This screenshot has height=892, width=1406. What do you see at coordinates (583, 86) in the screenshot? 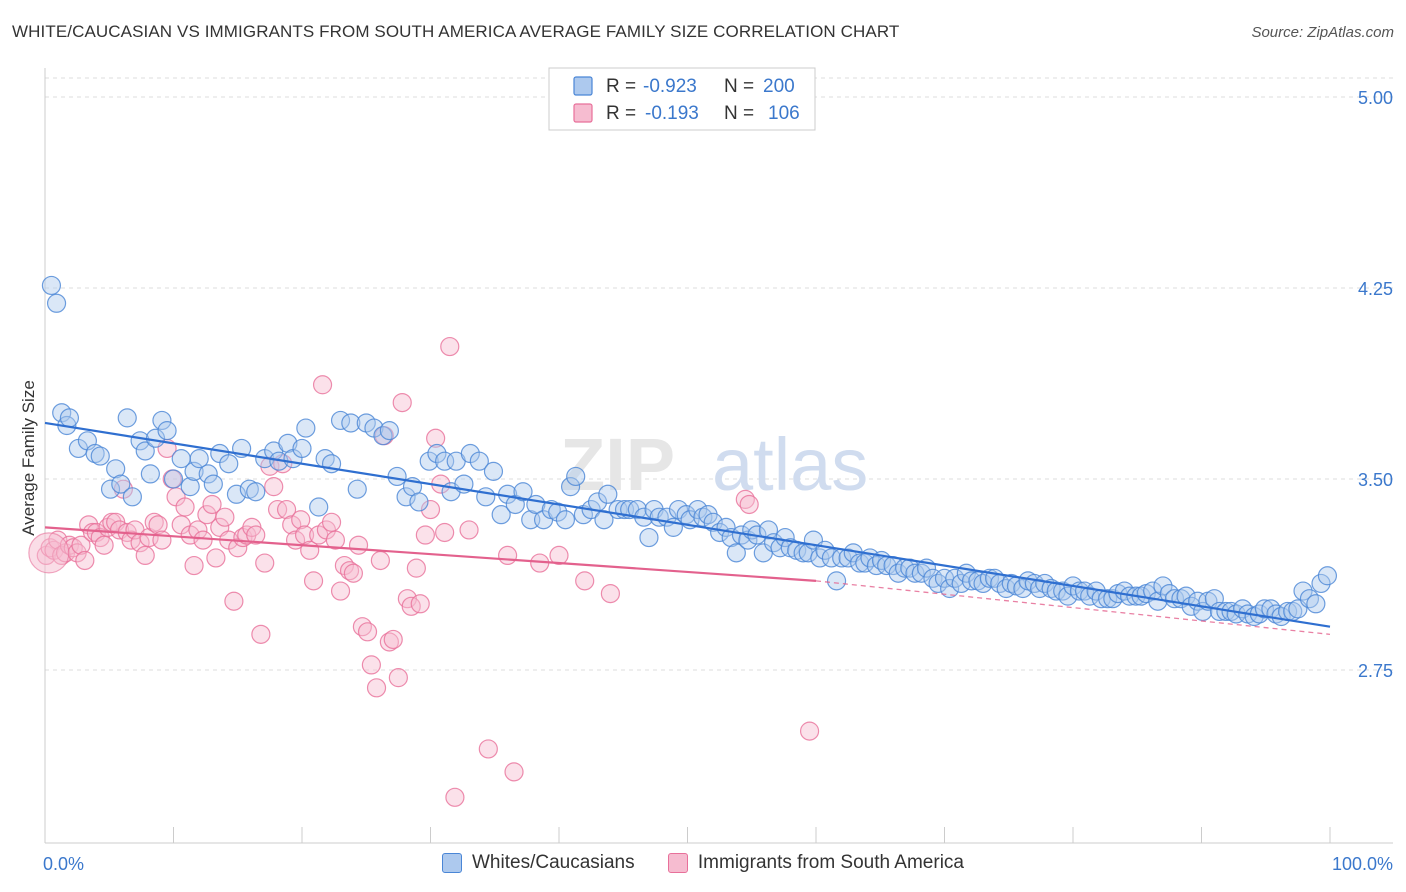
I see `legend-swatch-blue` at bounding box center [583, 86].